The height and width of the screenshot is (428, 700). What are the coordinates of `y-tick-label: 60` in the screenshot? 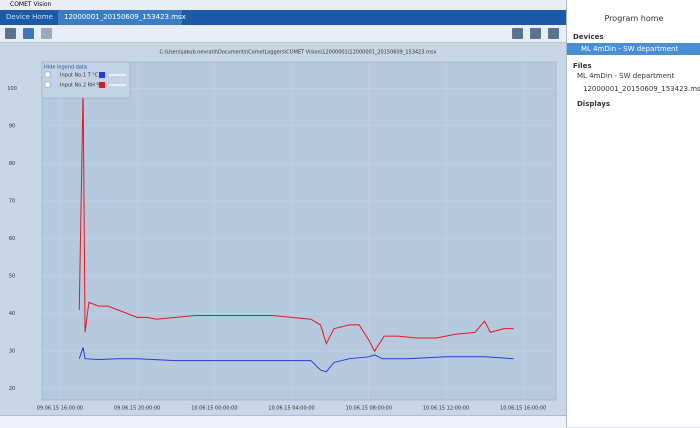 It's located at (12, 239).